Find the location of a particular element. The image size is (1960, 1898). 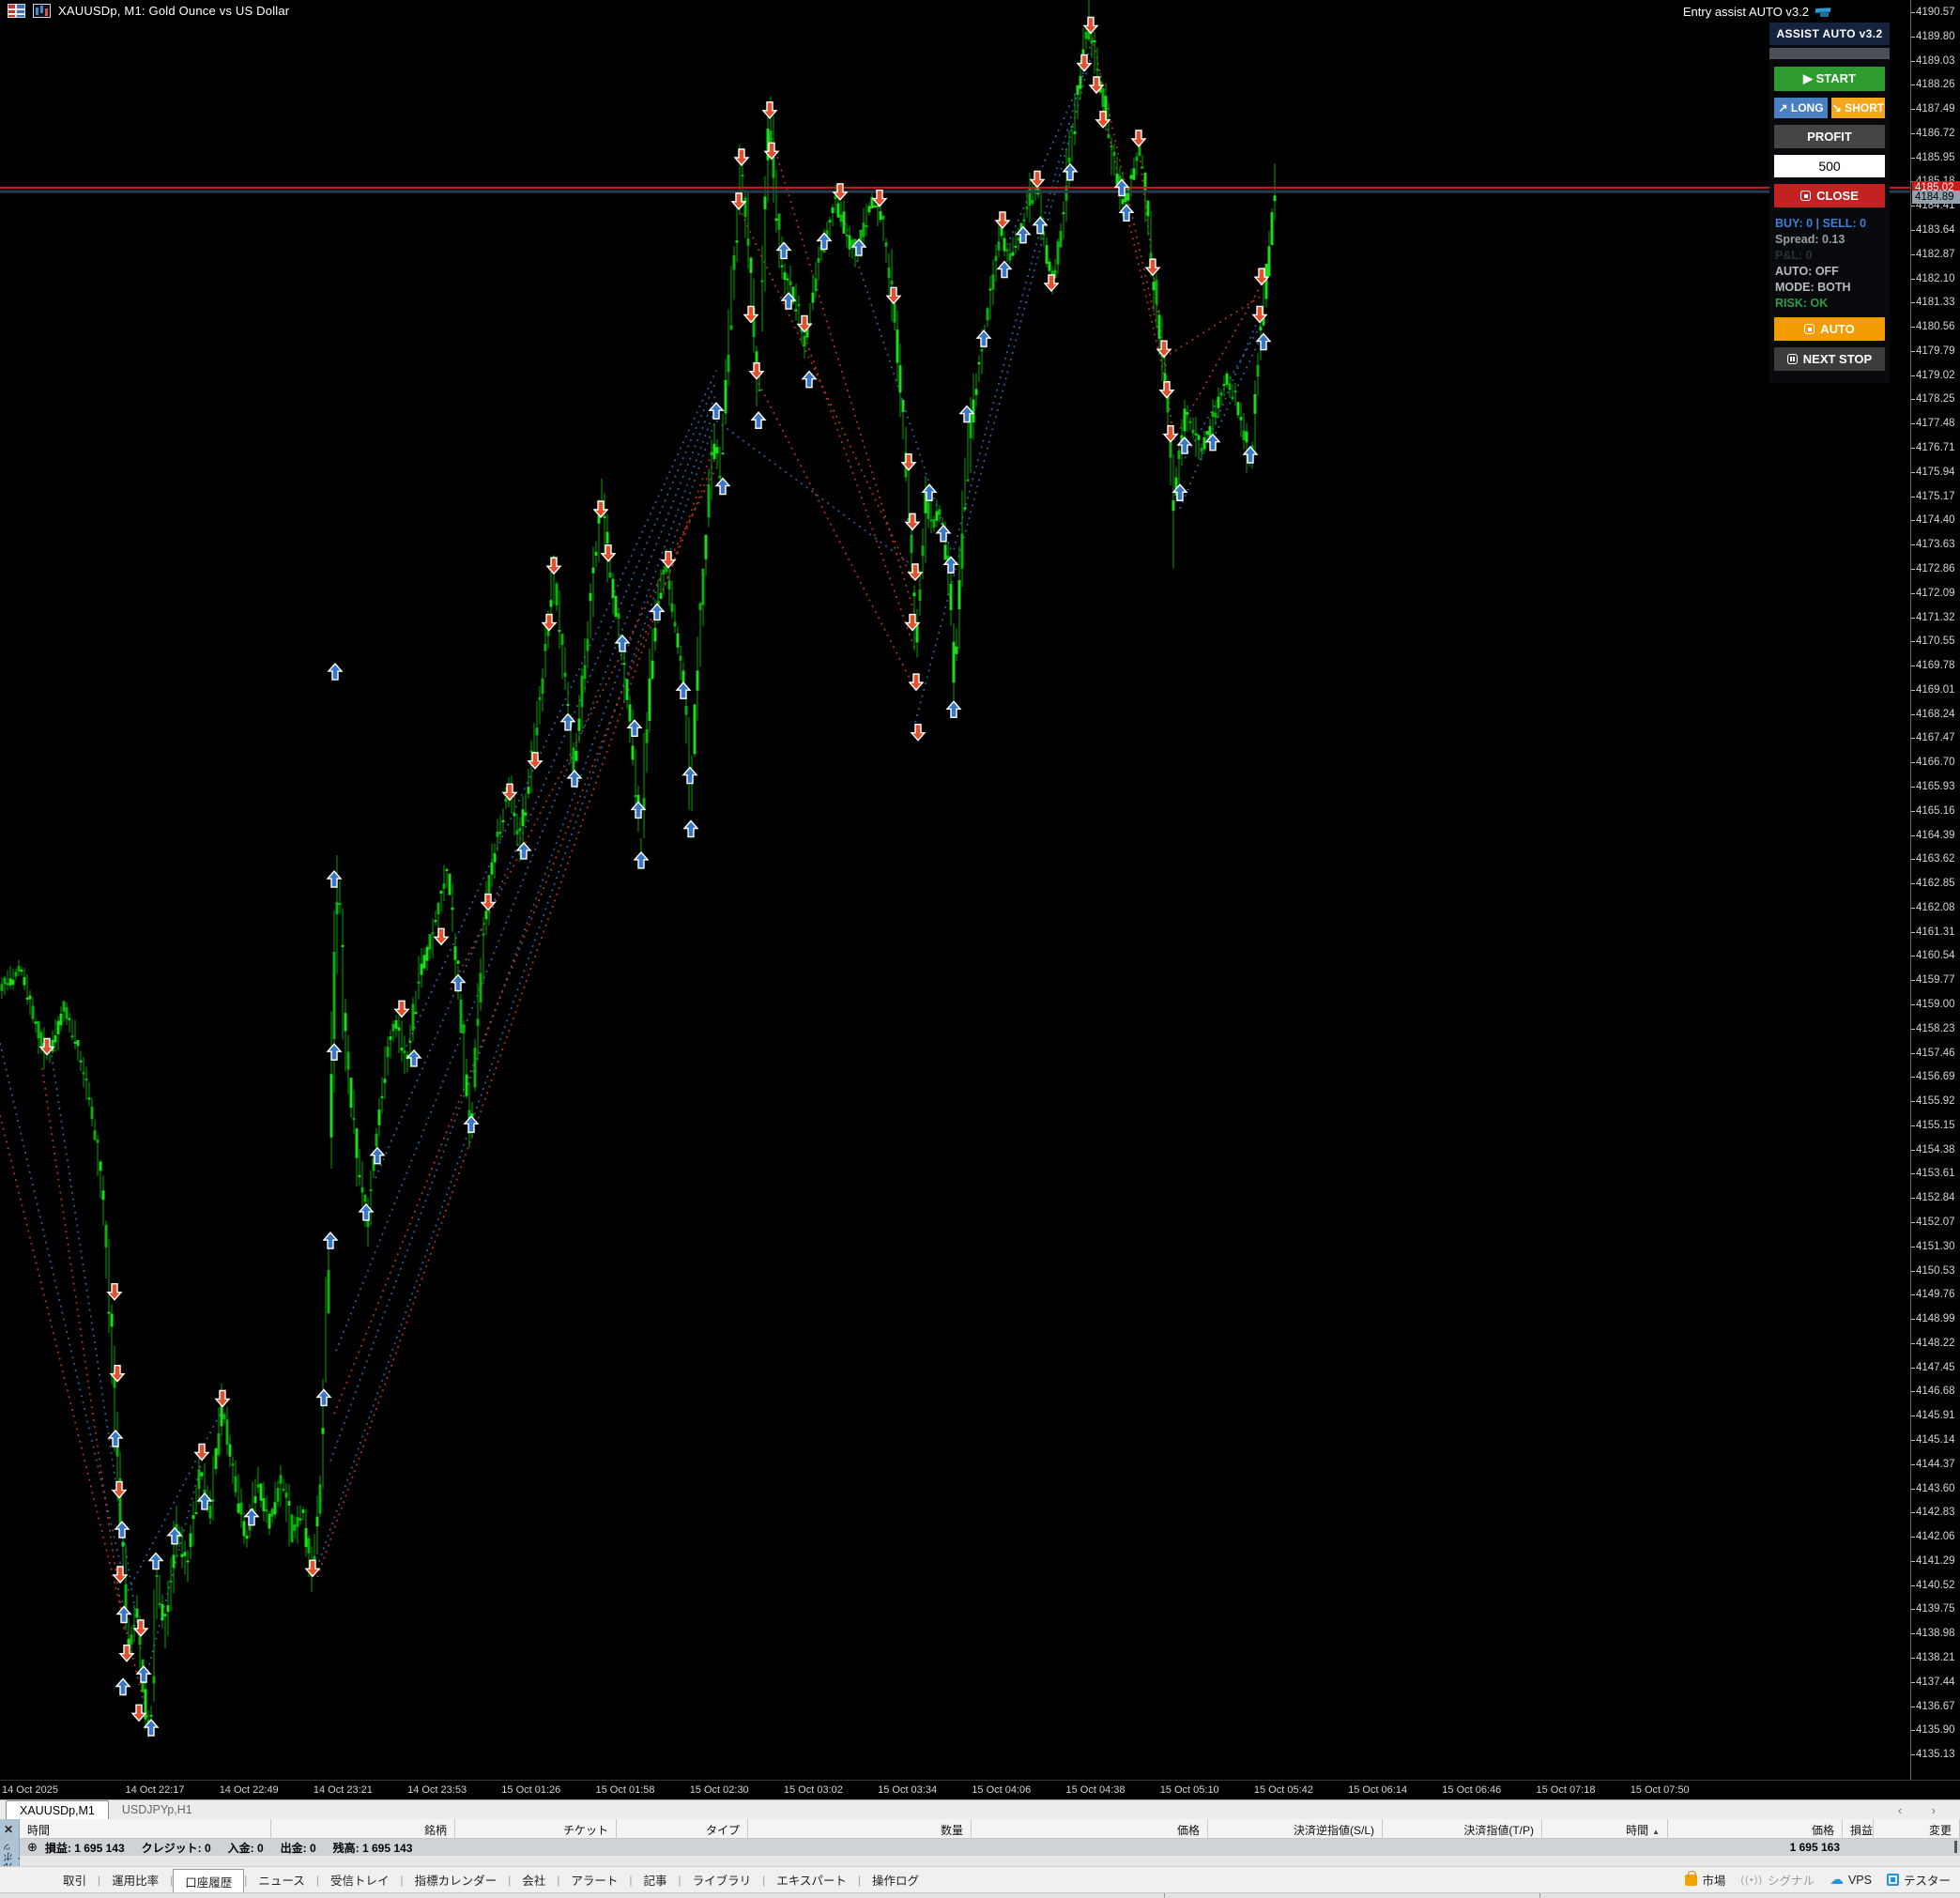

column-header: 損益 is located at coordinates (1858, 1828).